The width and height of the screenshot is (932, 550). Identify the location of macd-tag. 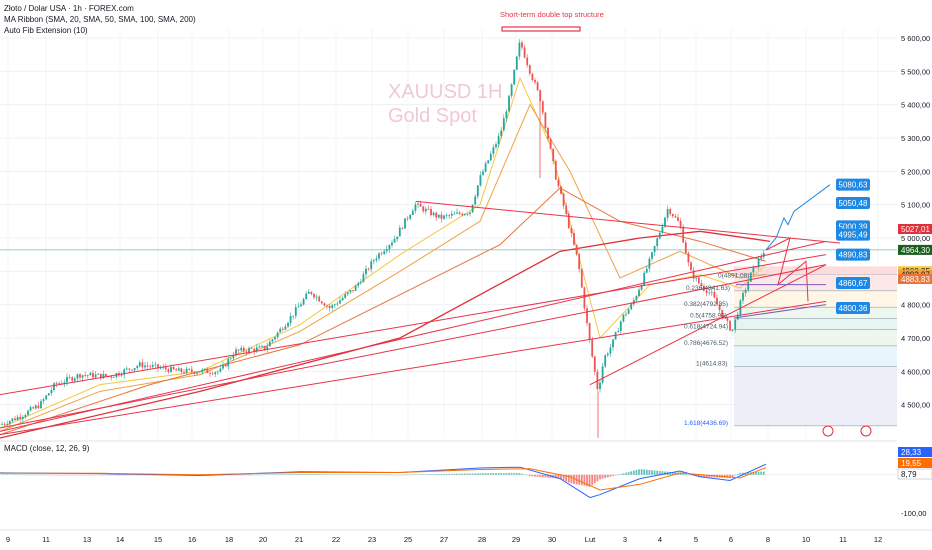
(915, 452).